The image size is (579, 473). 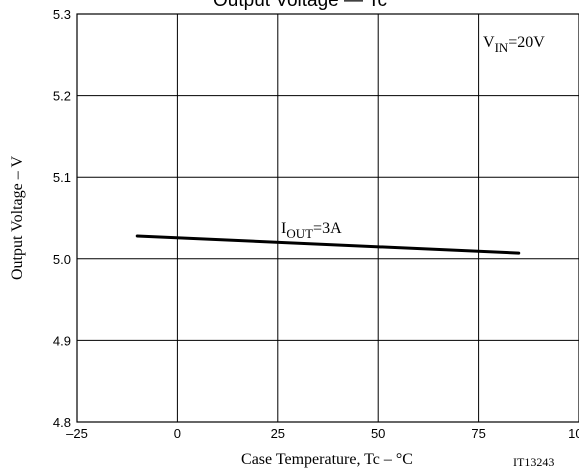 What do you see at coordinates (62, 218) in the screenshot?
I see `y-tick-labels: 4.8 4.9 5.0 5.1 5.2 5.3` at bounding box center [62, 218].